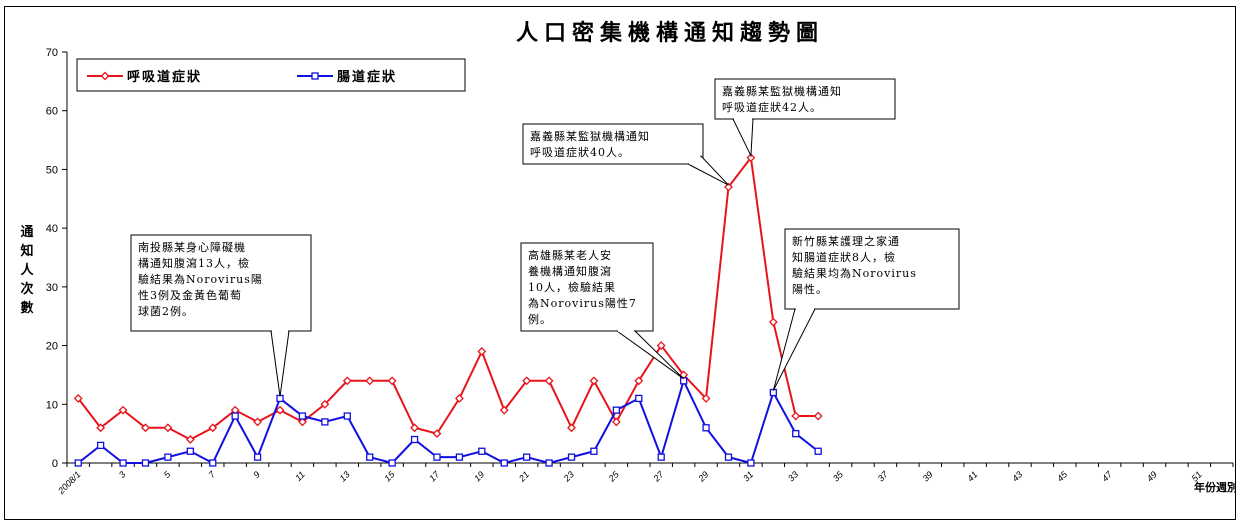 The width and height of the screenshot is (1241, 525). Describe the element at coordinates (810, 289) in the screenshot. I see `annotation-text: 陽性。` at that location.